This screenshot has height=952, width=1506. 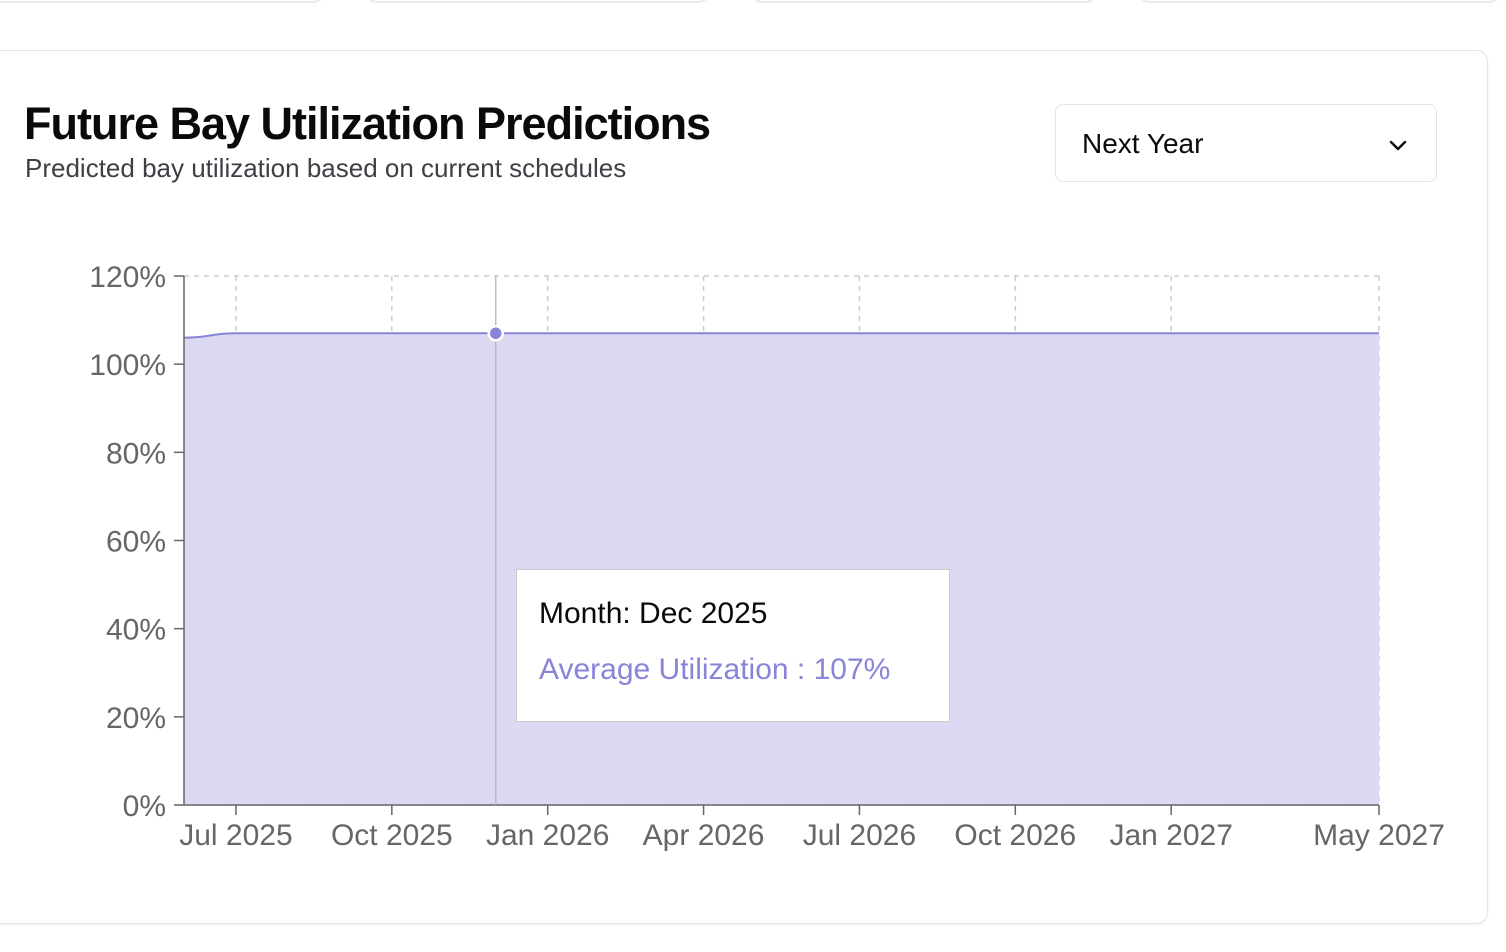 I want to click on x-tick-label: Oct 2026, so click(x=1015, y=835).